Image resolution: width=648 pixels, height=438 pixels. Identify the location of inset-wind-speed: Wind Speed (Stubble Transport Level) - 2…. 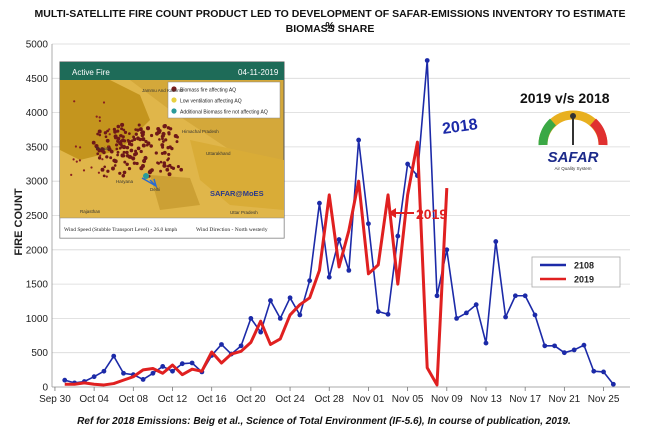
(120, 229).